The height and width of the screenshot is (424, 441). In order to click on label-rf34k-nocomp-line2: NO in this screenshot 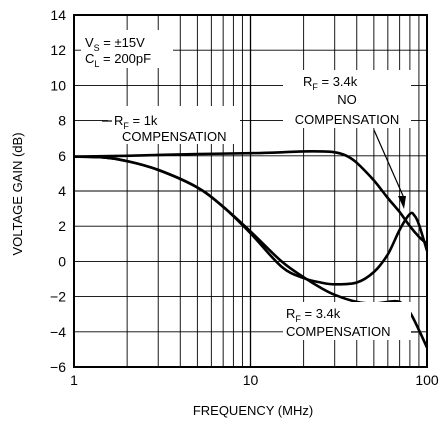, I will do `click(347, 99)`.